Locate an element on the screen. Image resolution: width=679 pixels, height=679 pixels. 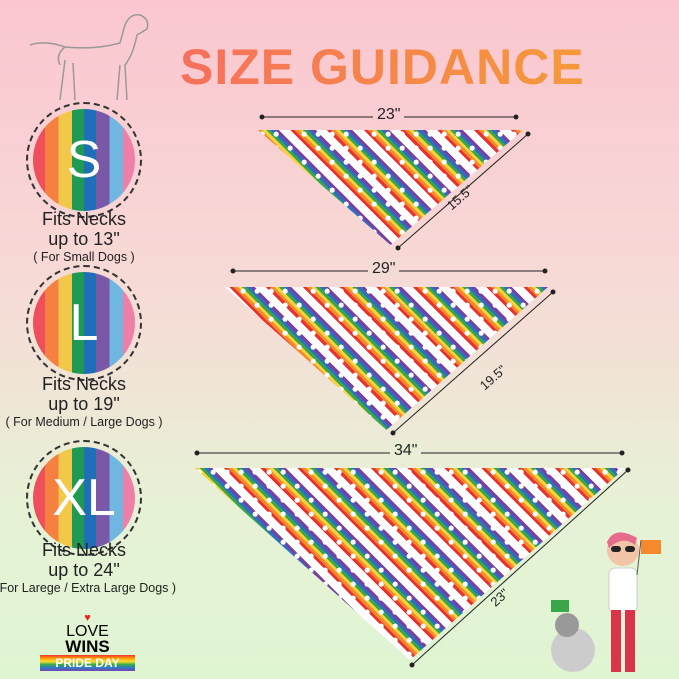
size-letter: XL is located at coordinates (84, 498).